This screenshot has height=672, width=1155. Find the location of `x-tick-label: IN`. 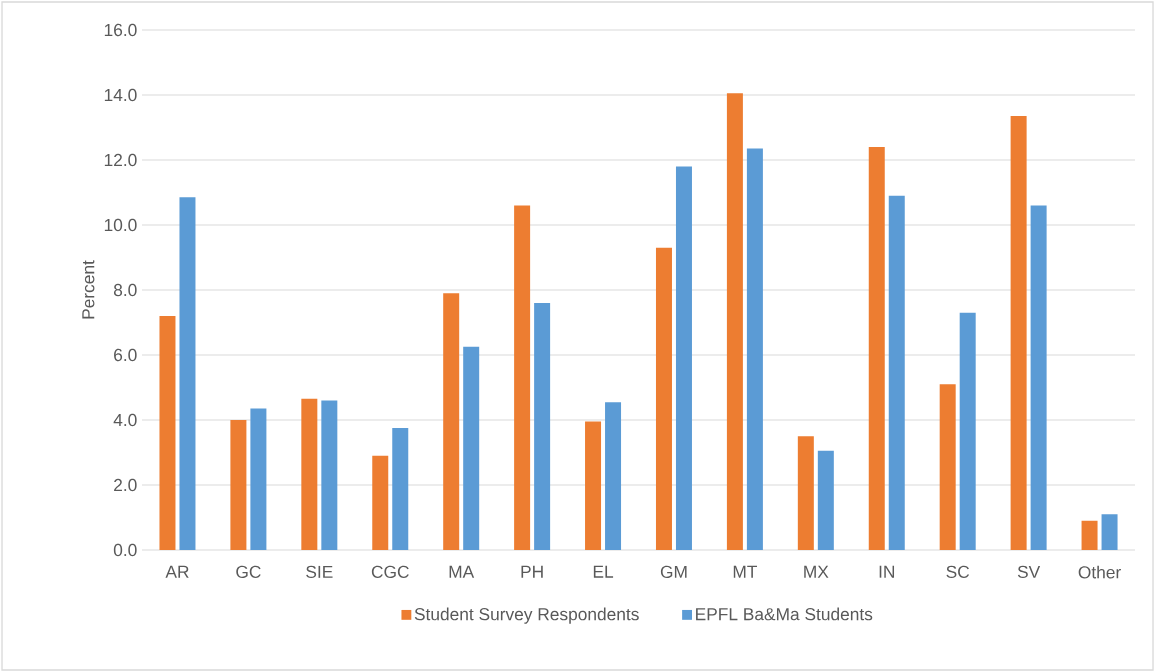

x-tick-label: IN is located at coordinates (887, 571).